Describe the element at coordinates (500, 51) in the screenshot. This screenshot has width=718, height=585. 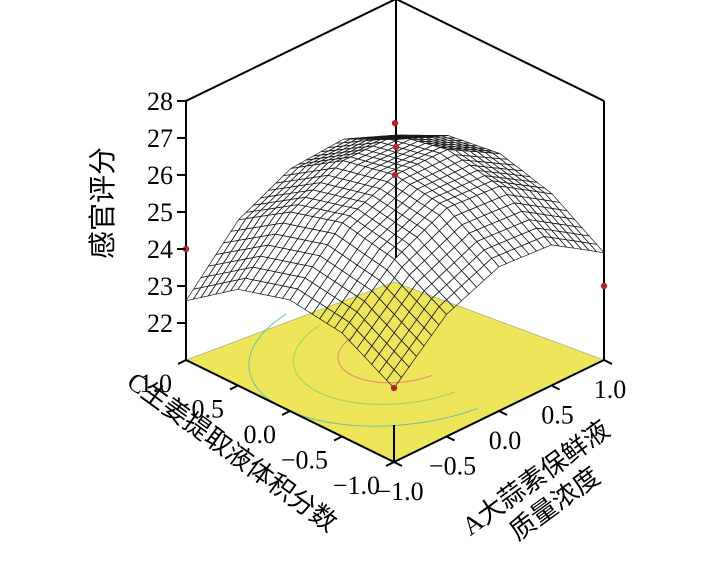
I see `box-right-top` at that location.